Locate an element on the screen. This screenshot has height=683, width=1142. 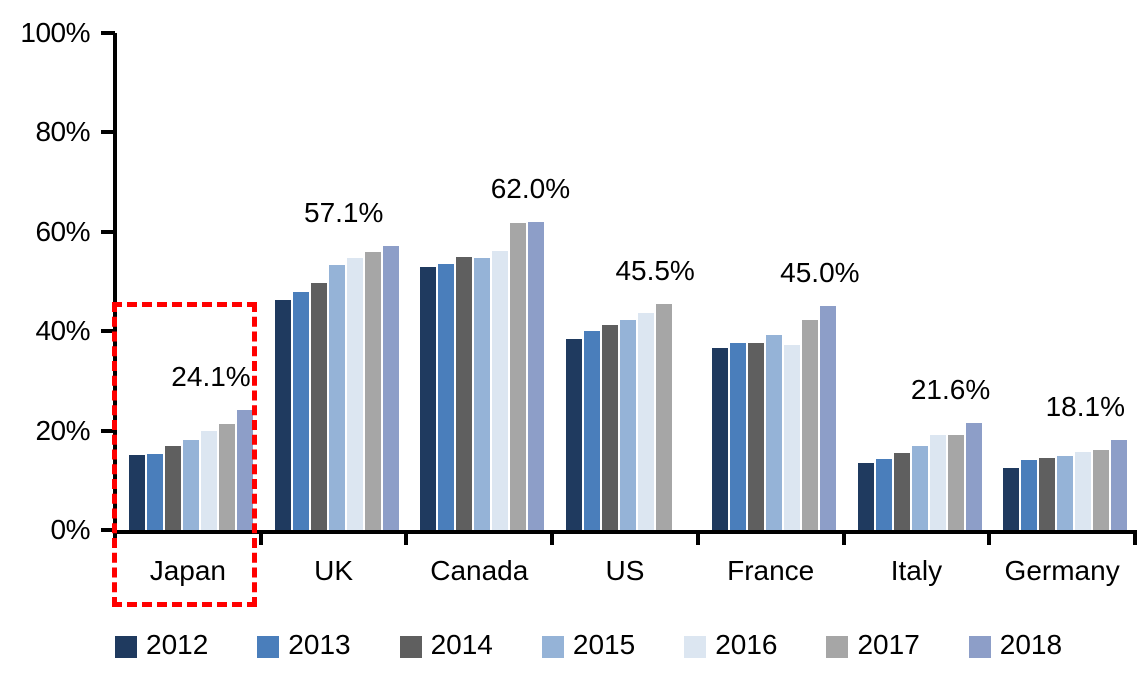
bar-canada-2012 is located at coordinates (428, 398).